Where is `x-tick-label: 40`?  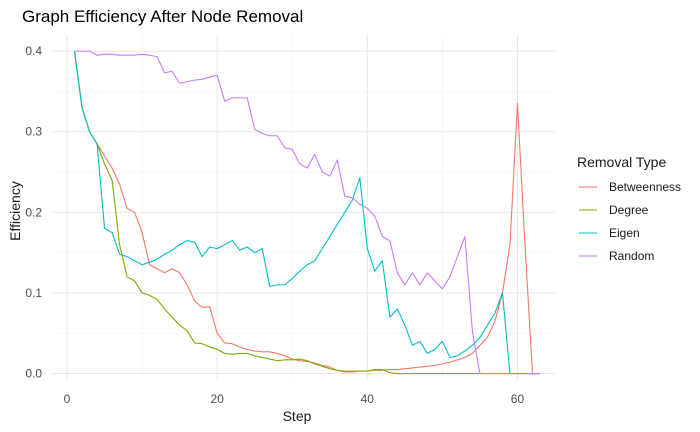
x-tick-label: 40 is located at coordinates (368, 399).